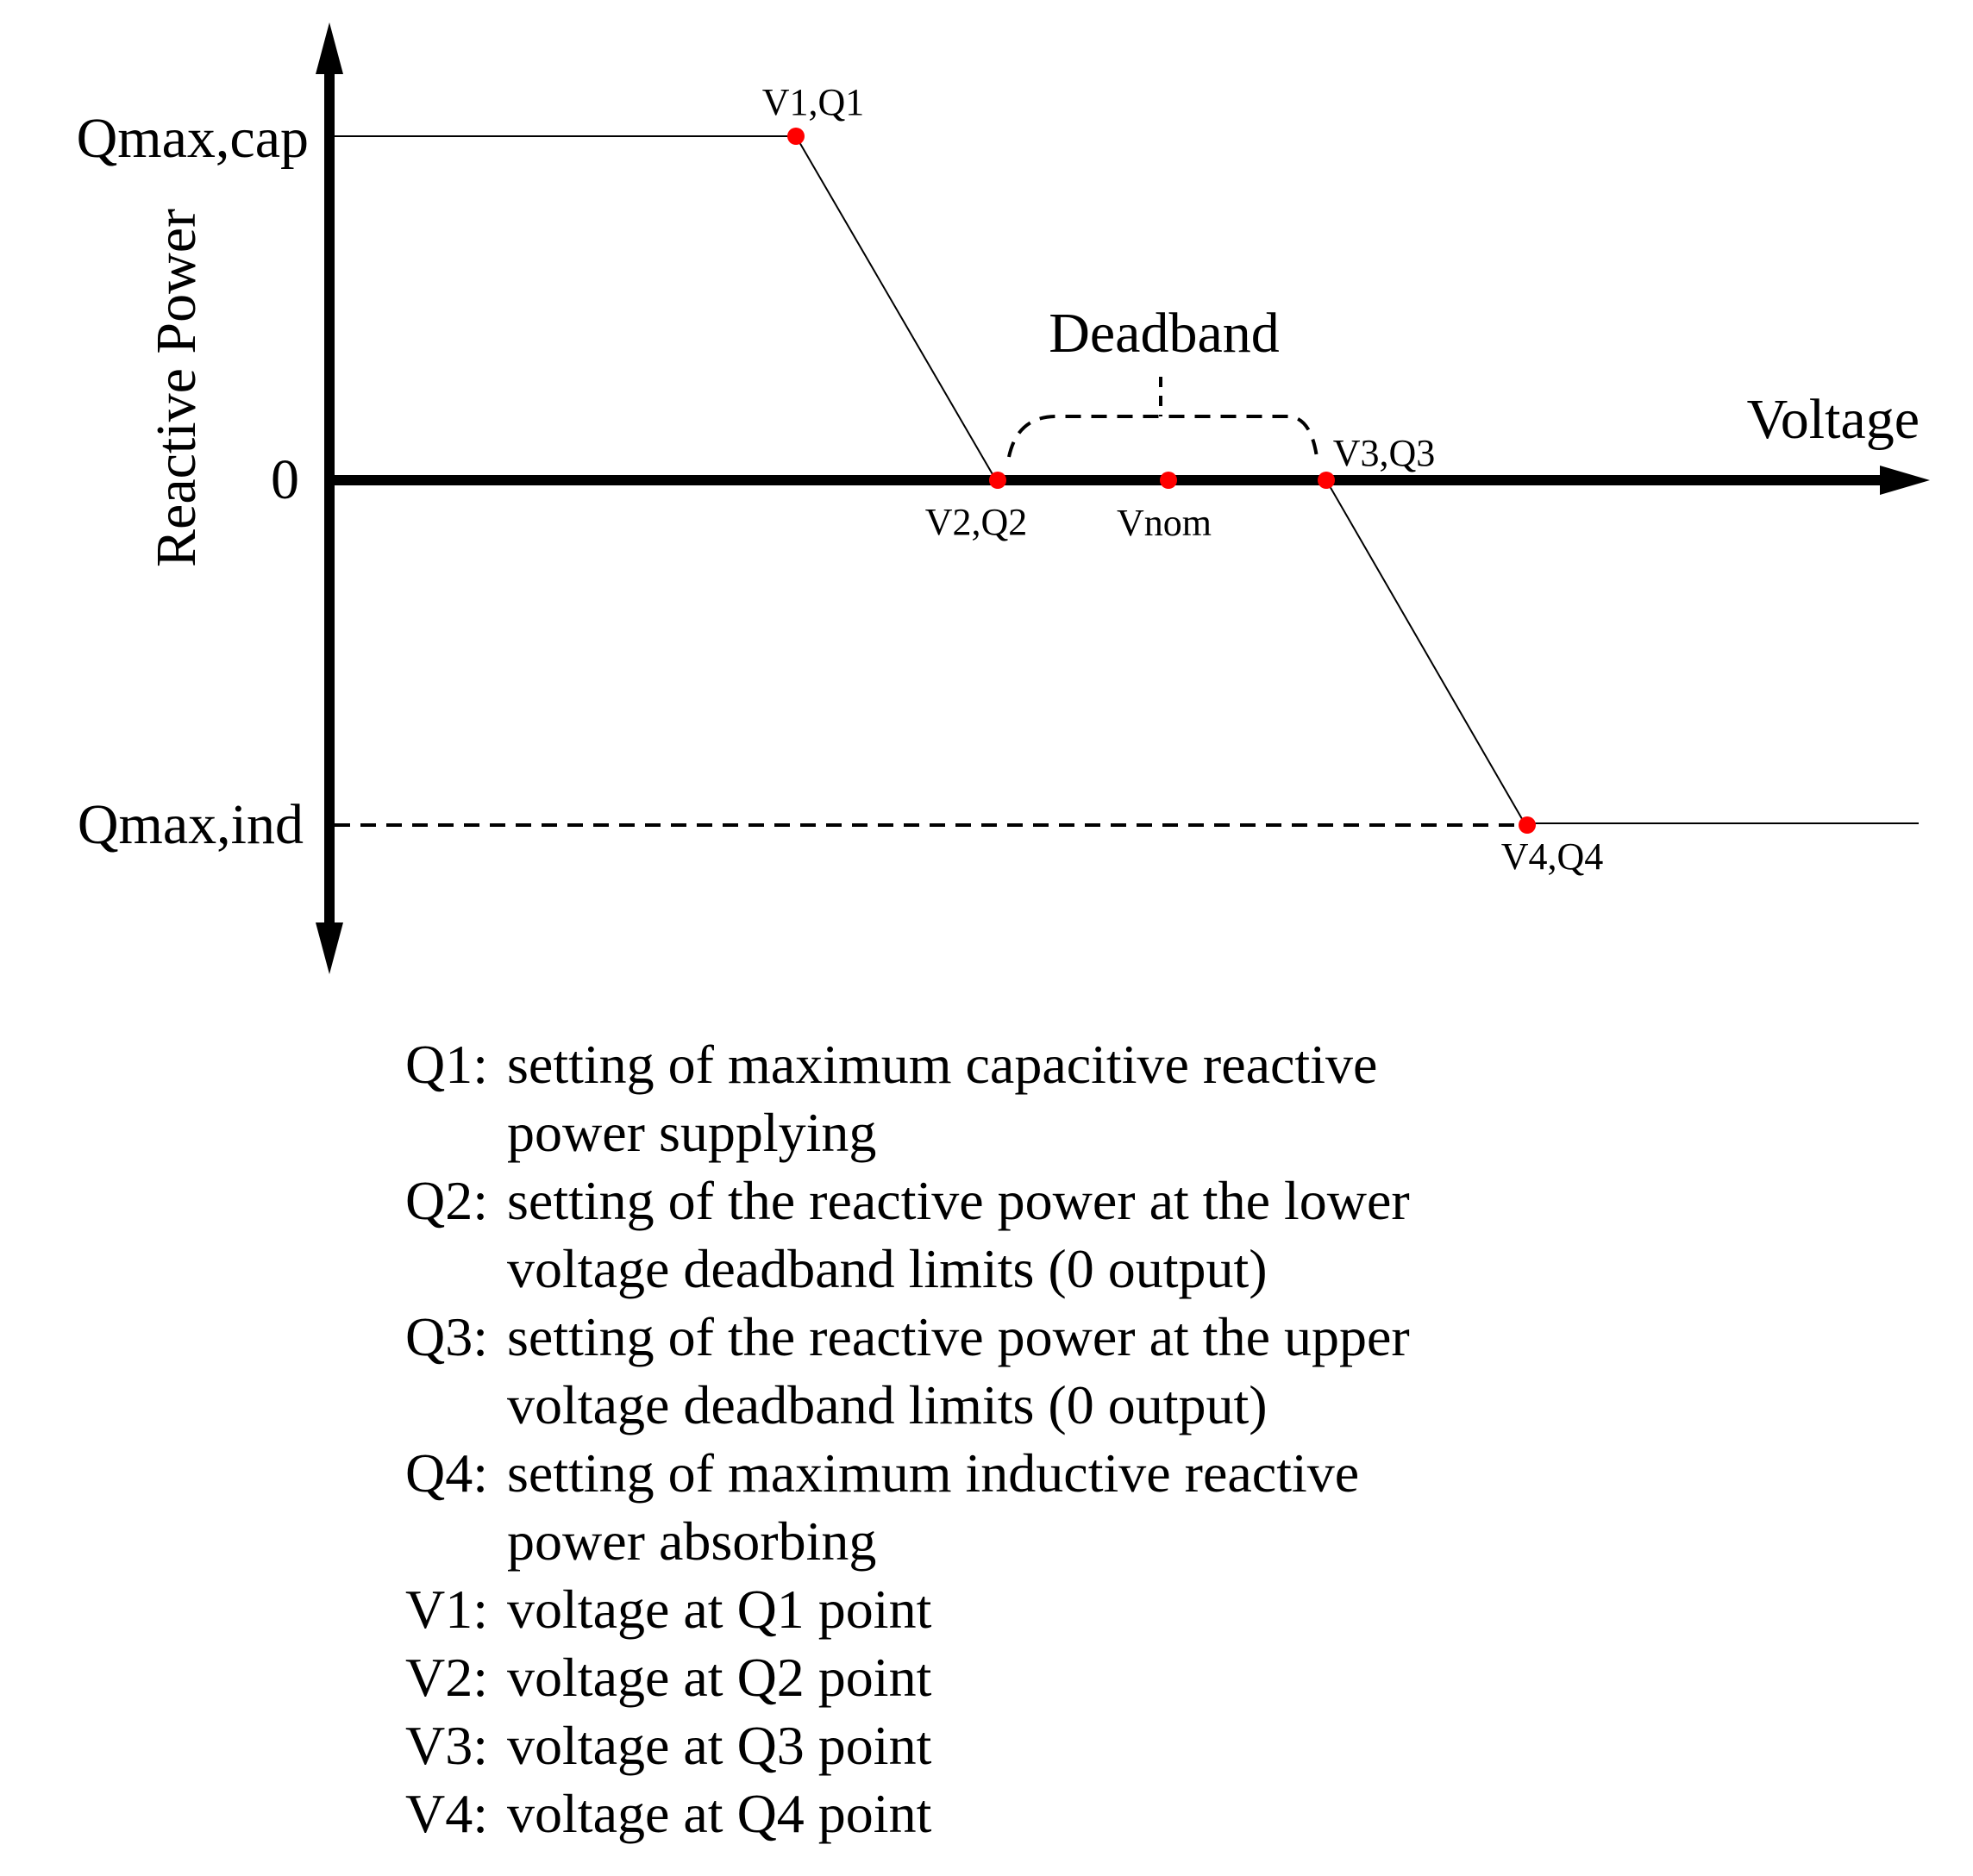 The width and height of the screenshot is (1973, 1876). Describe the element at coordinates (1052, 1745) in the screenshot. I see `note-v3: V3: voltage at Q3 point` at that location.